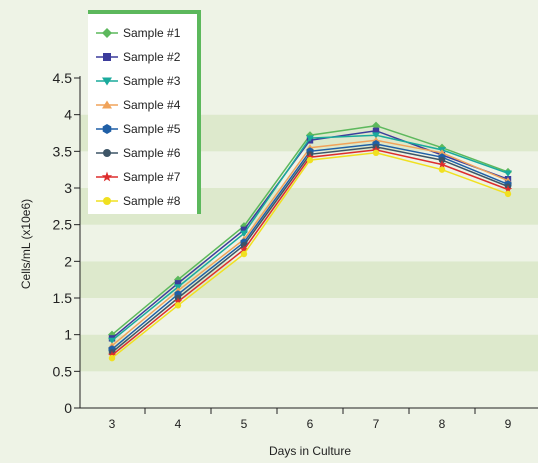 This screenshot has height=463, width=538. I want to click on x-tick-label: 8, so click(442, 424).